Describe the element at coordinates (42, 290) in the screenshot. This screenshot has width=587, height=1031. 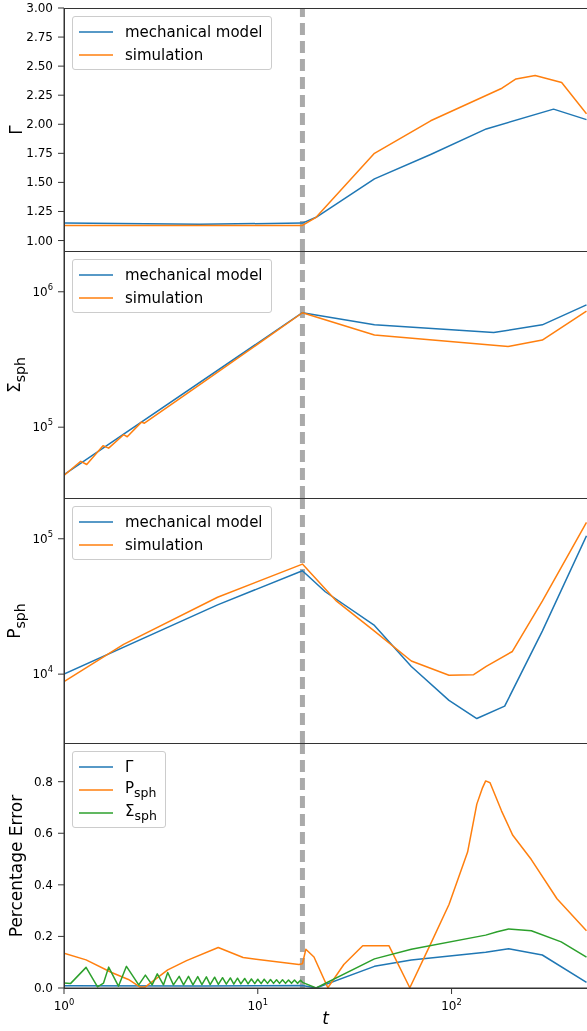
I see `y-tick-label: 10$^{6}$` at that location.